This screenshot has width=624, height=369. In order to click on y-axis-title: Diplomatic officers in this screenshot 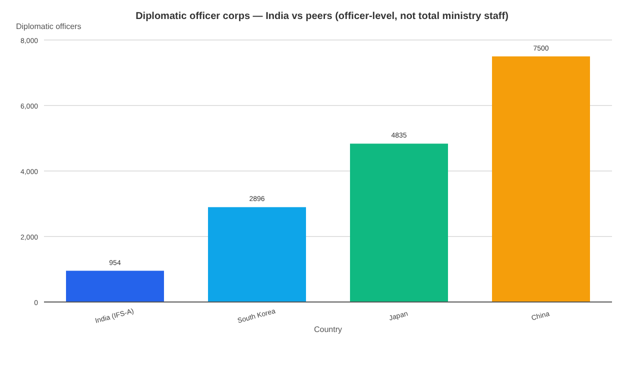, I will do `click(49, 26)`.